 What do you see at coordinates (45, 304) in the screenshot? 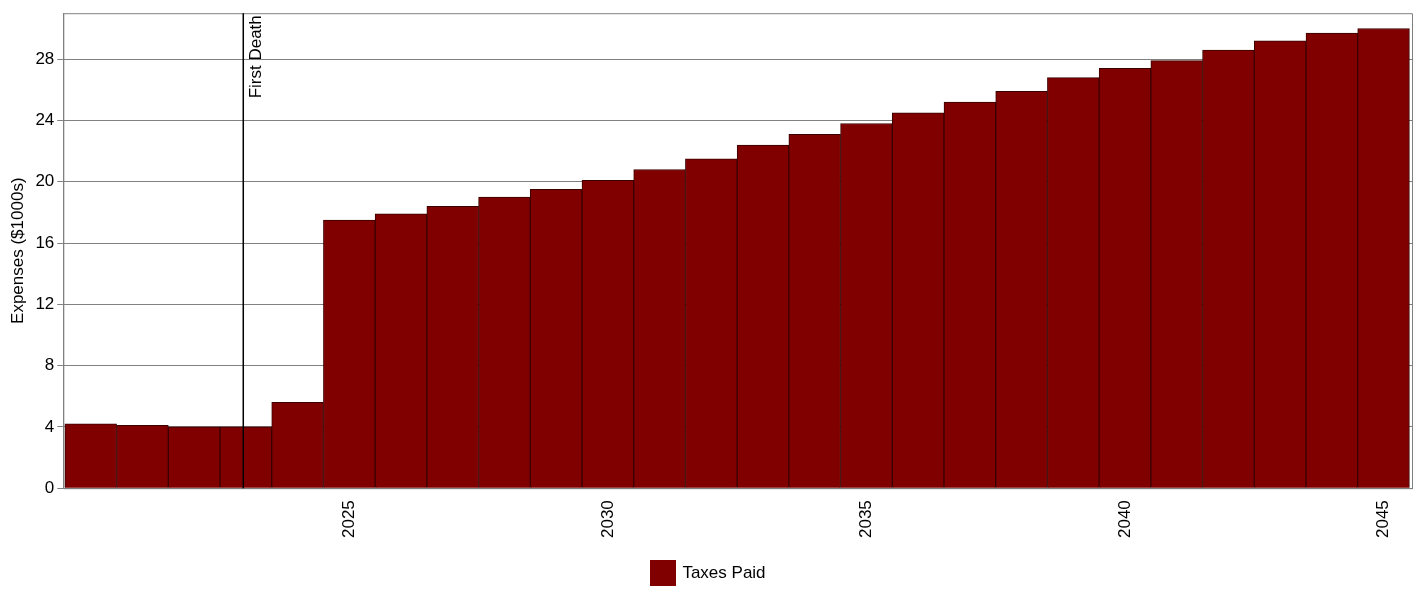
I see `y-tick-label: 12` at bounding box center [45, 304].